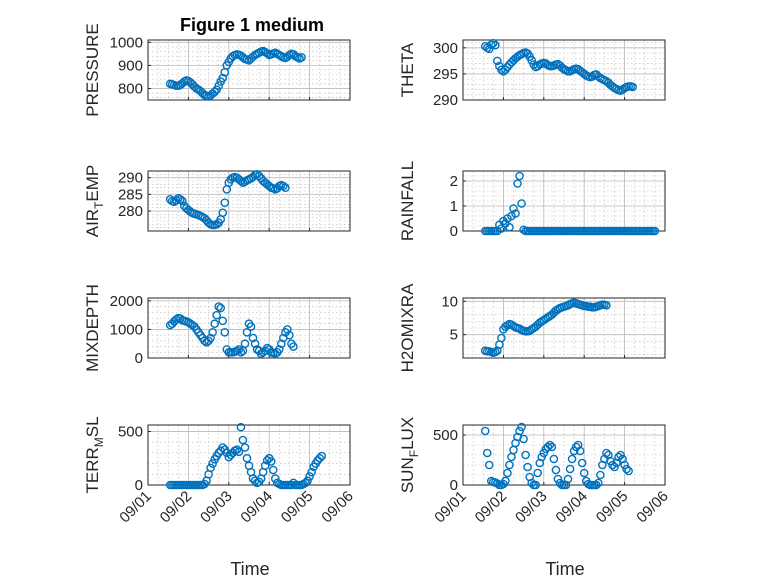 The image size is (778, 583). Describe the element at coordinates (445, 100) in the screenshot. I see `y-tick-label: 290` at that location.